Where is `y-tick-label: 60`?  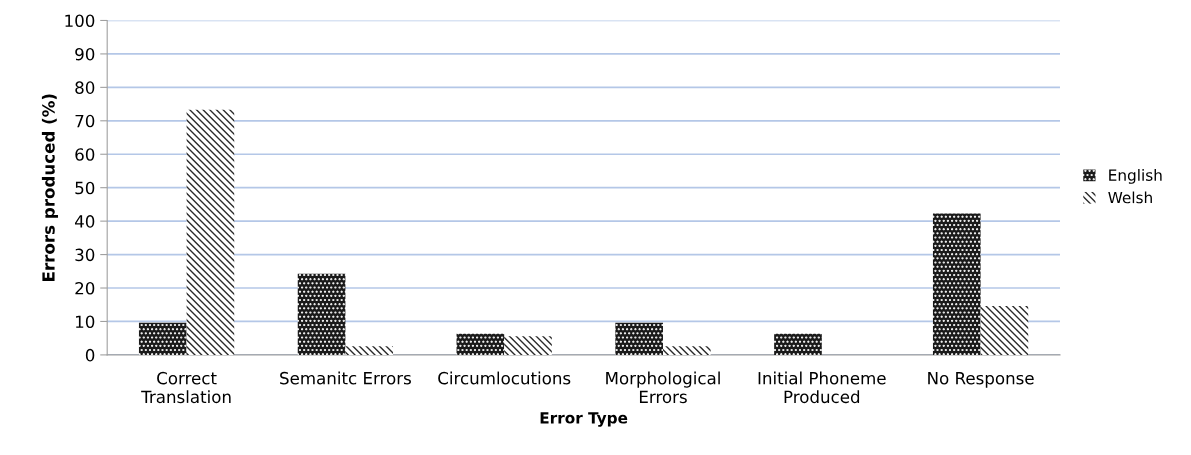
y-tick-label: 60 is located at coordinates (85, 154).